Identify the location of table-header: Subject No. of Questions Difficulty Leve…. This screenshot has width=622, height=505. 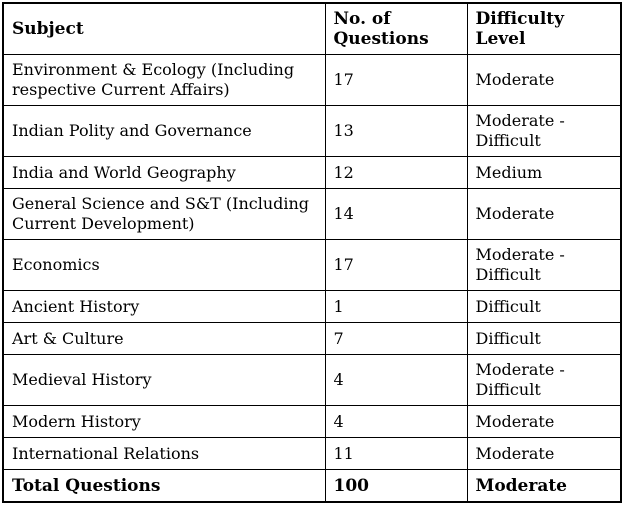
(312, 28).